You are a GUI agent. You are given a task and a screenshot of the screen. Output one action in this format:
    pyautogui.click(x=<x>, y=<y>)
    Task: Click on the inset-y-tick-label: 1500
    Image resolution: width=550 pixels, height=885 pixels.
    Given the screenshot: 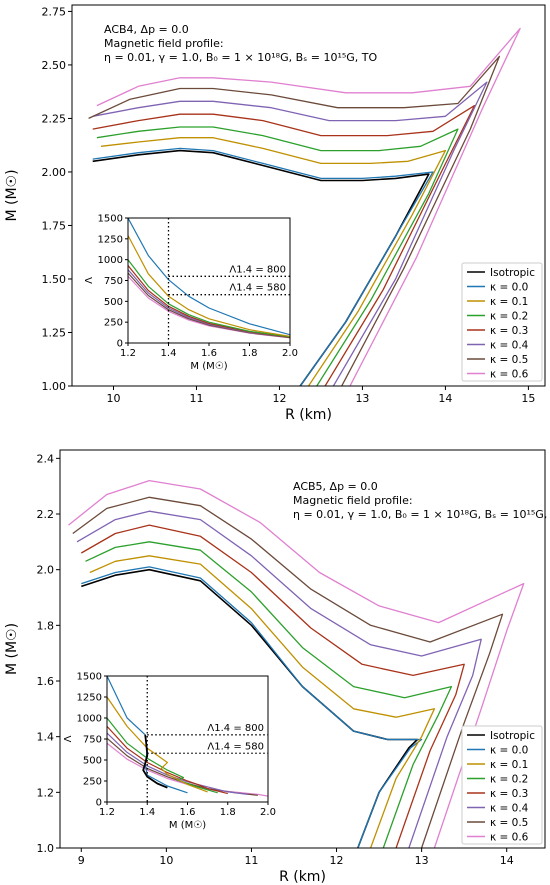 What is the action you would take?
    pyautogui.click(x=110, y=219)
    